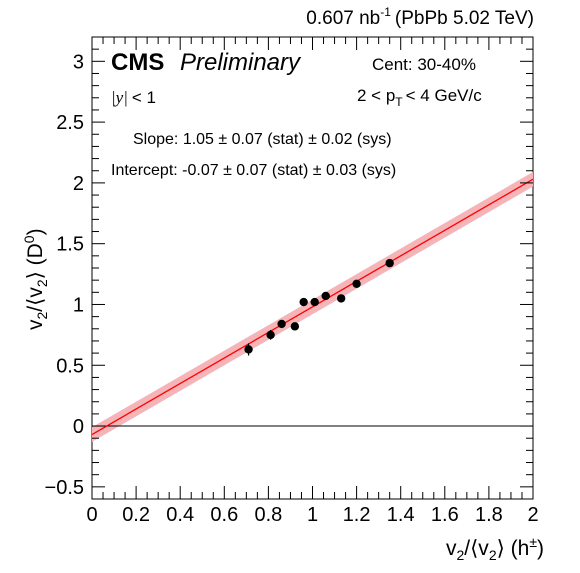 This screenshot has height=573, width=580. Describe the element at coordinates (476, 548) in the screenshot. I see `x-title-mid: /⟨v` at that location.